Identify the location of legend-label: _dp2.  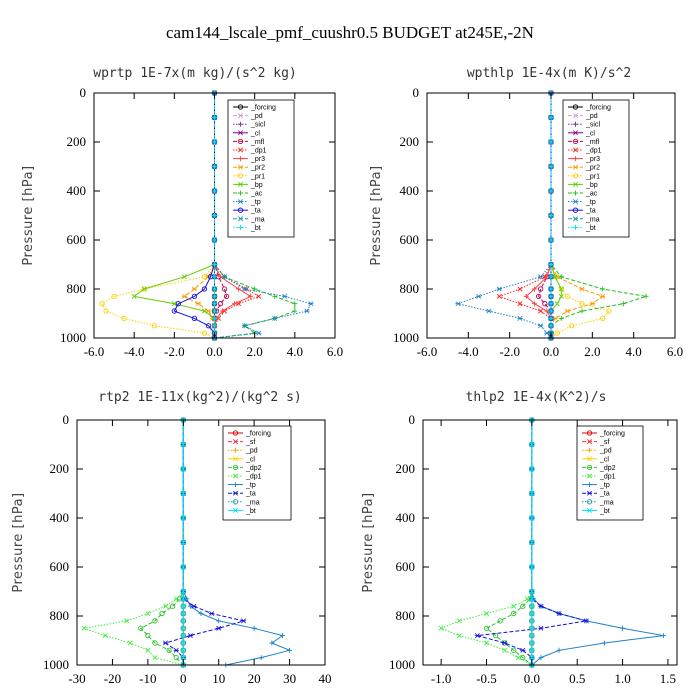
(607, 468).